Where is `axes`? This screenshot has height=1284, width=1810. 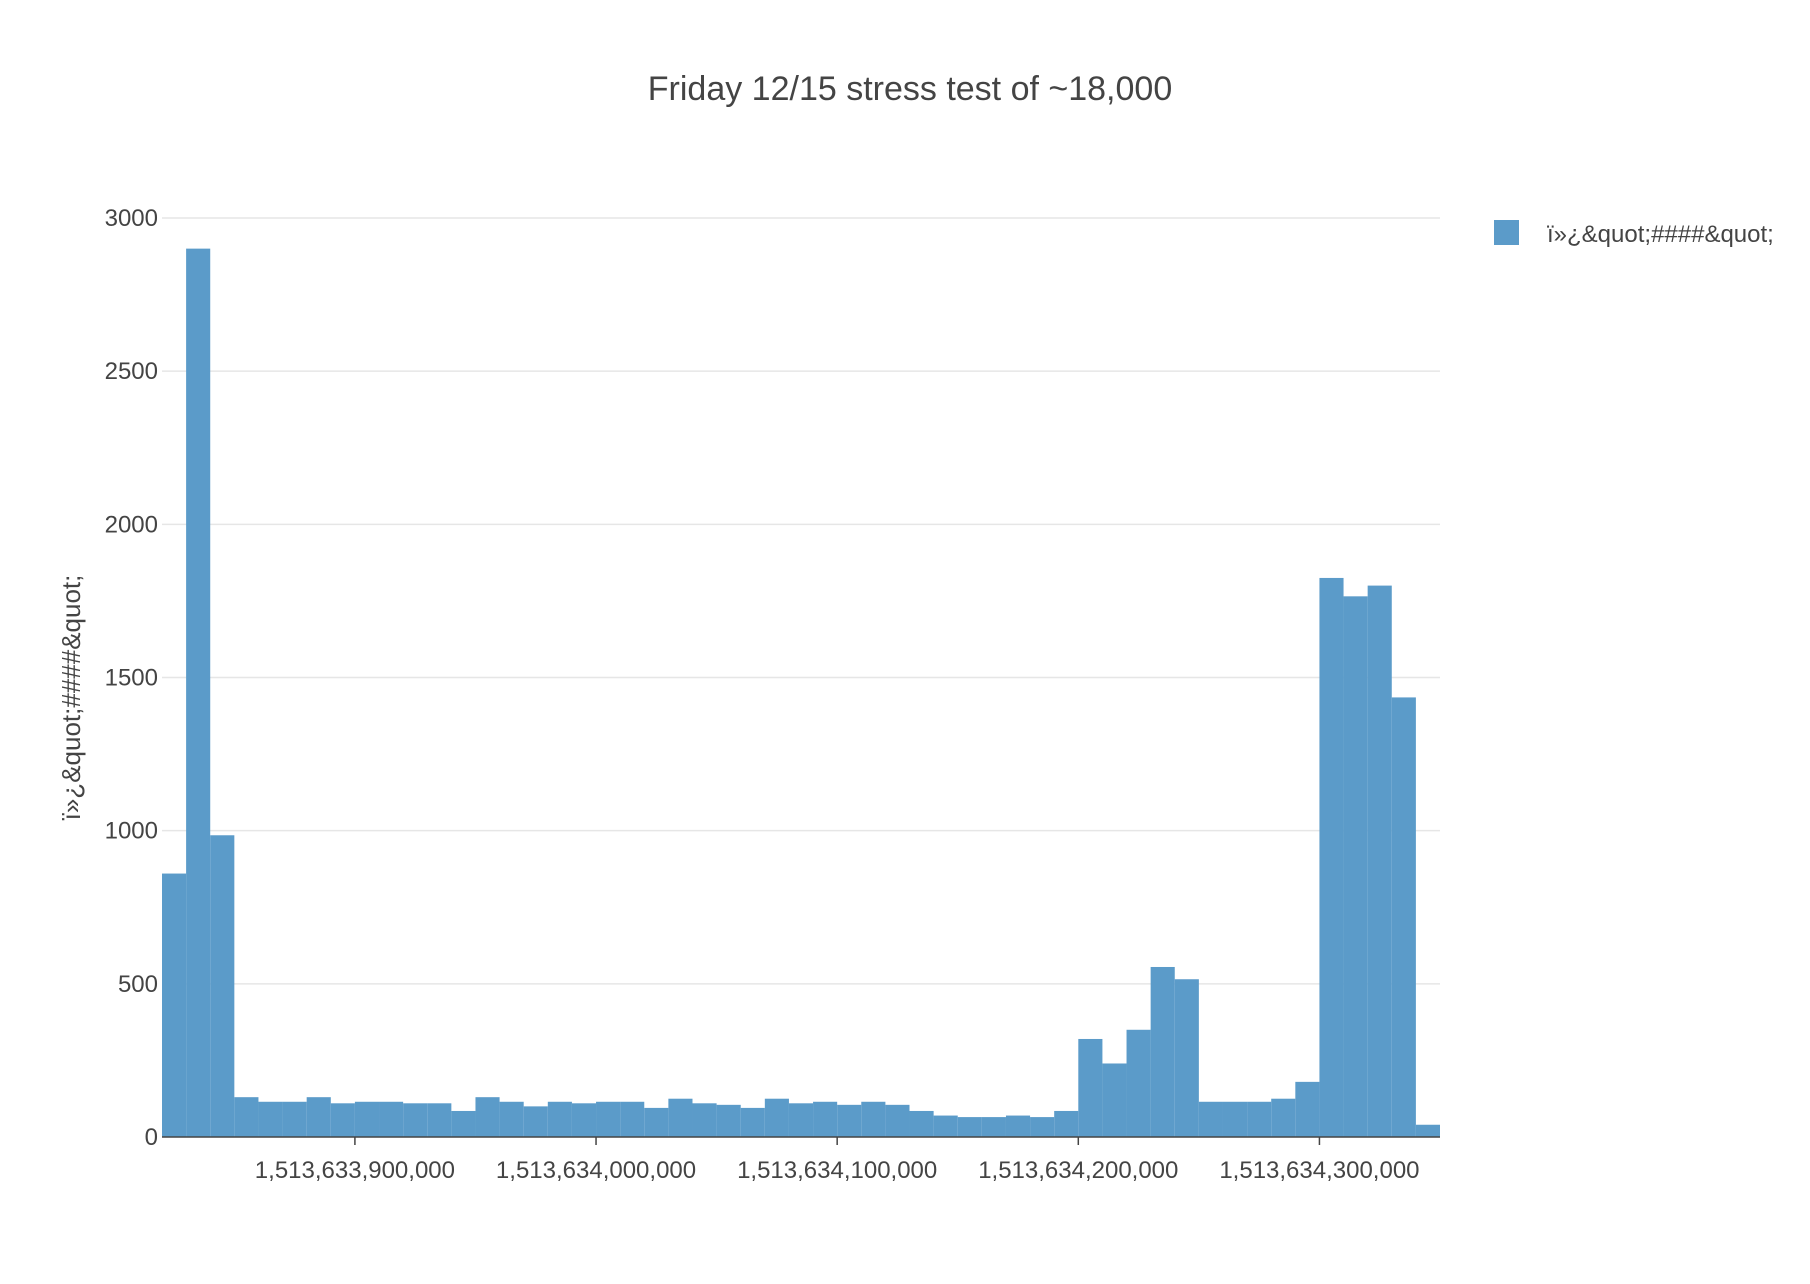
axes is located at coordinates (801, 1140).